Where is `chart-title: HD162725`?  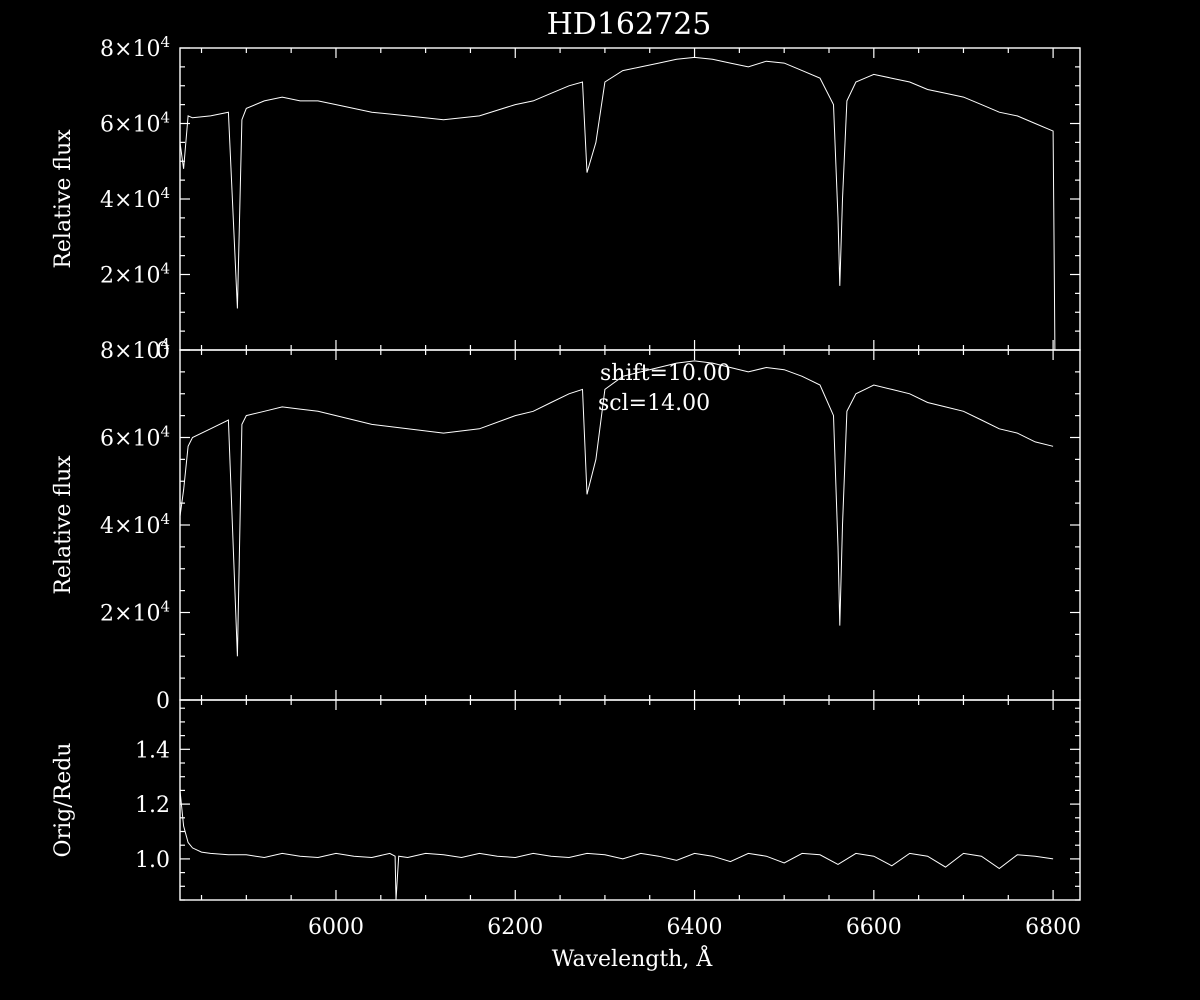
chart-title: HD162725 is located at coordinates (629, 24).